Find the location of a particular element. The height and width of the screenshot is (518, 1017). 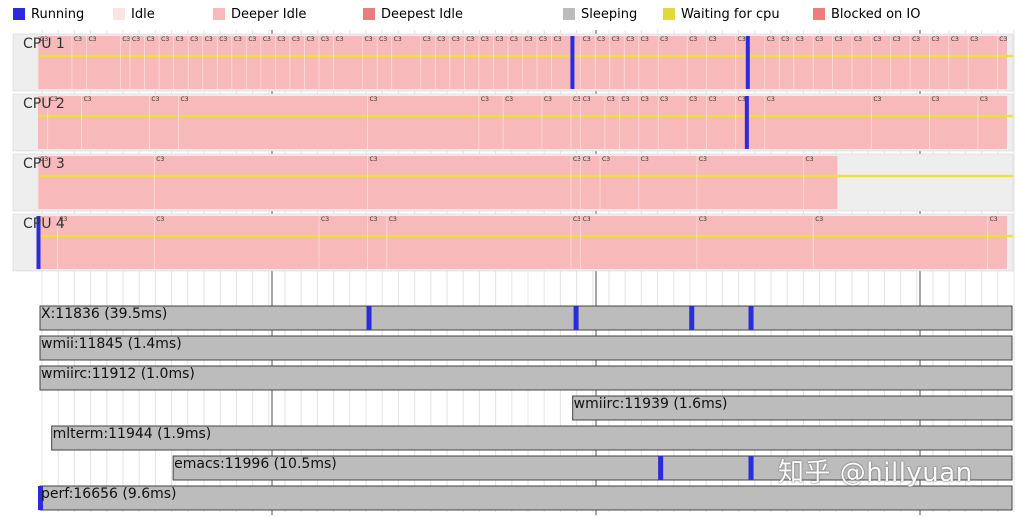

process-label: X:11836 (39.5ms) is located at coordinates (104, 314).